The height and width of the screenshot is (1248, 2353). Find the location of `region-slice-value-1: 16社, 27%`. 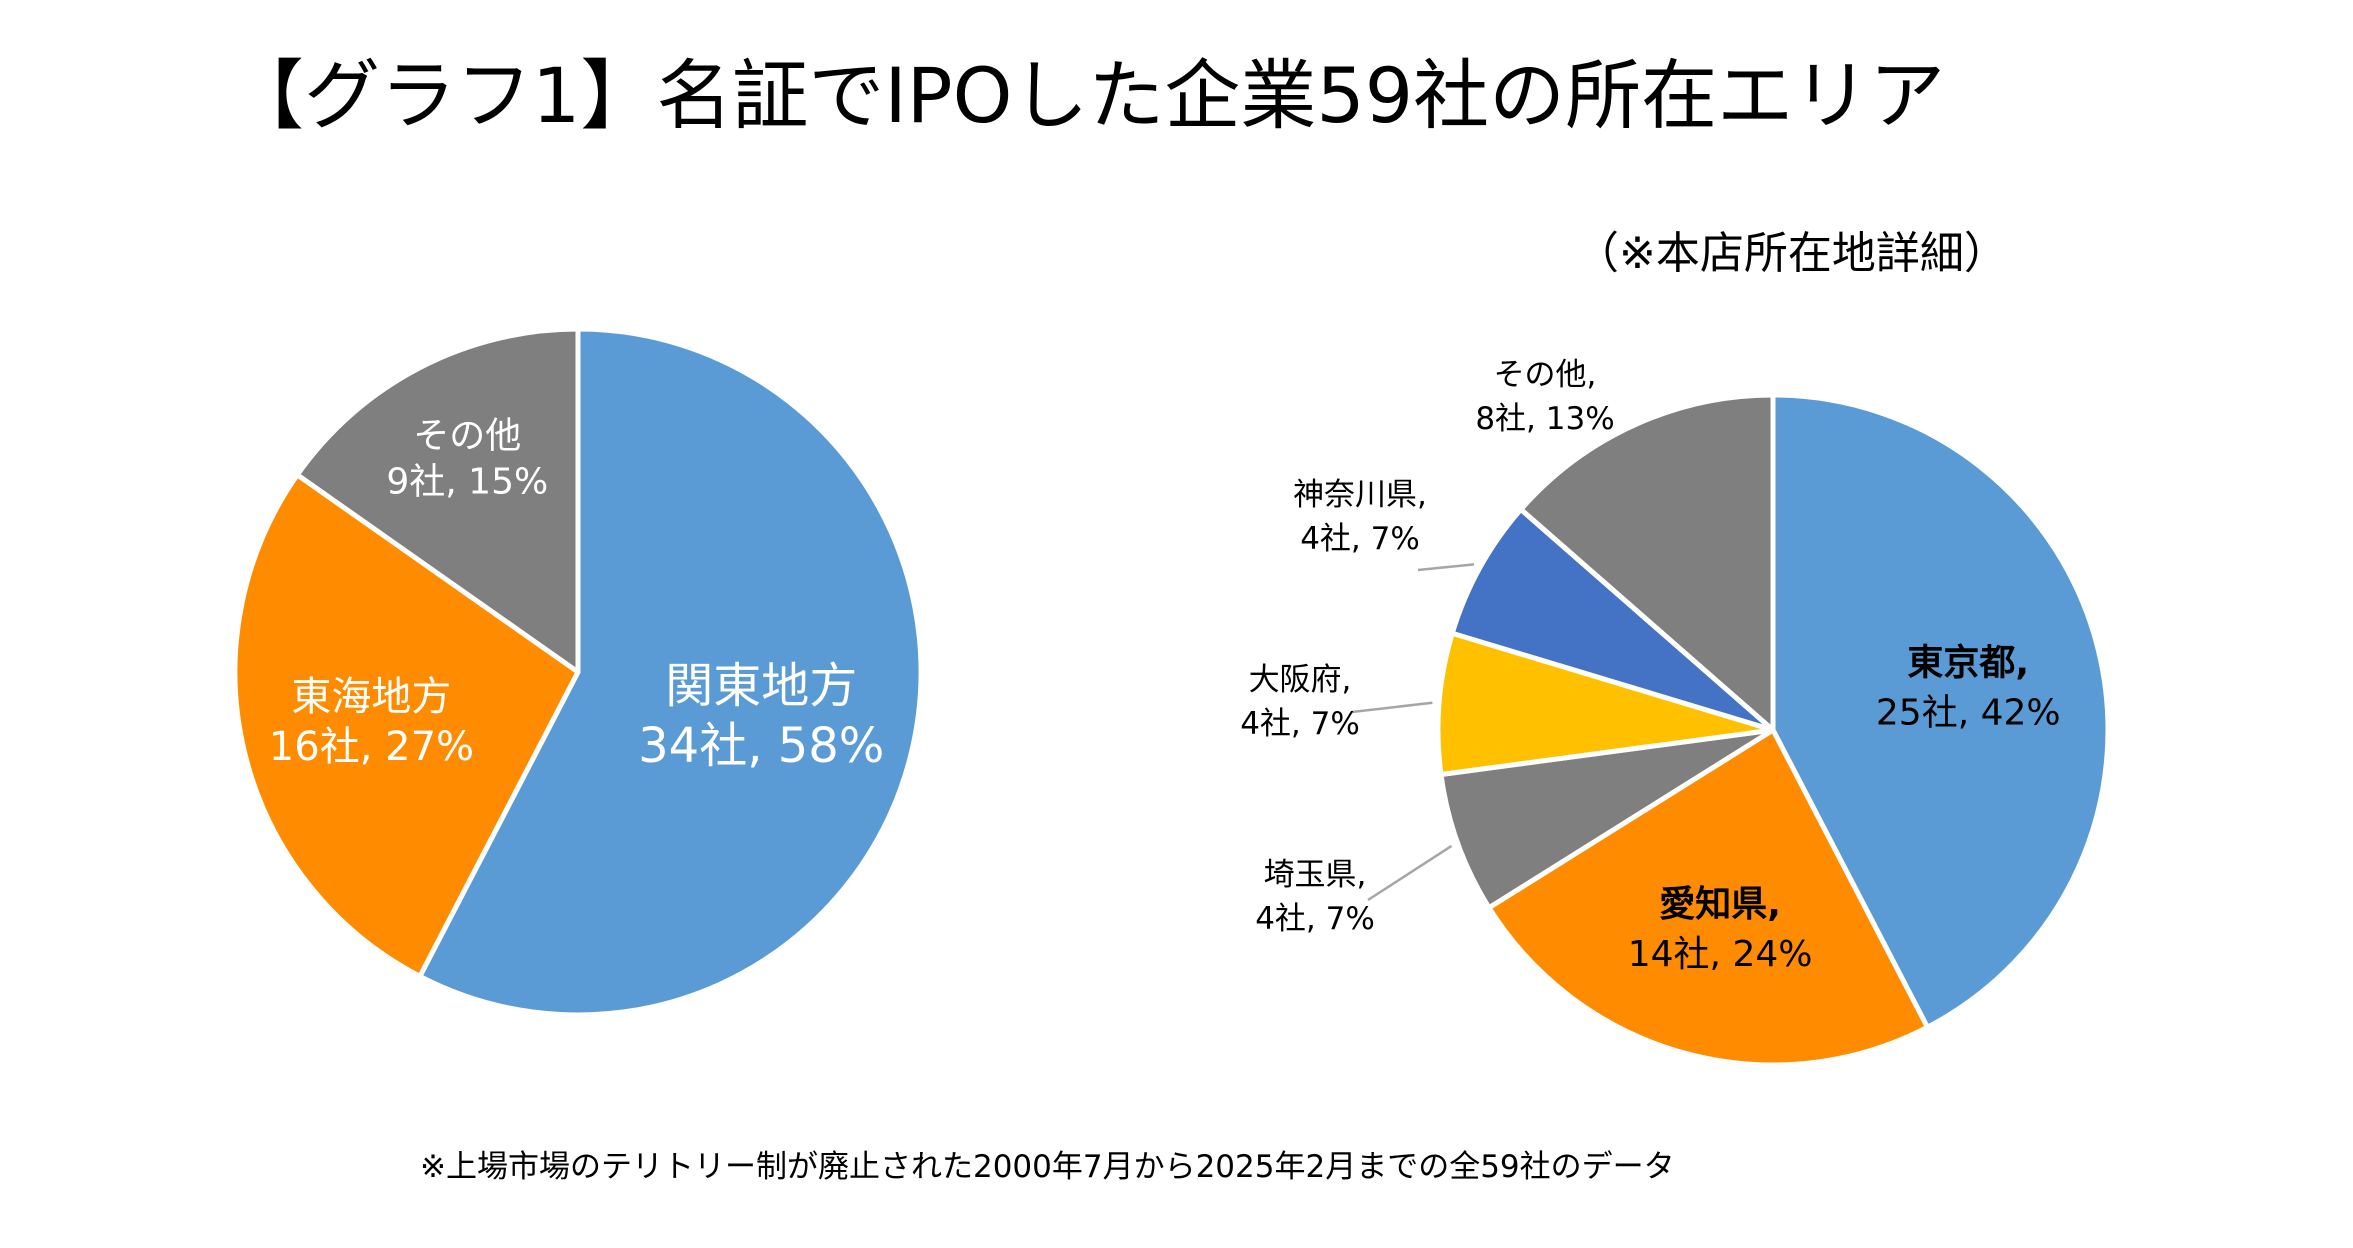

region-slice-value-1: 16社, 27% is located at coordinates (371, 747).